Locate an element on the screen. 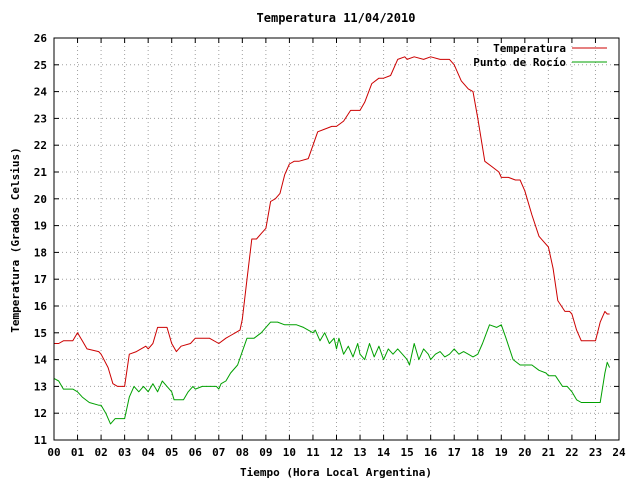 The width and height of the screenshot is (640, 480). x-tick-label: 14 is located at coordinates (384, 452).